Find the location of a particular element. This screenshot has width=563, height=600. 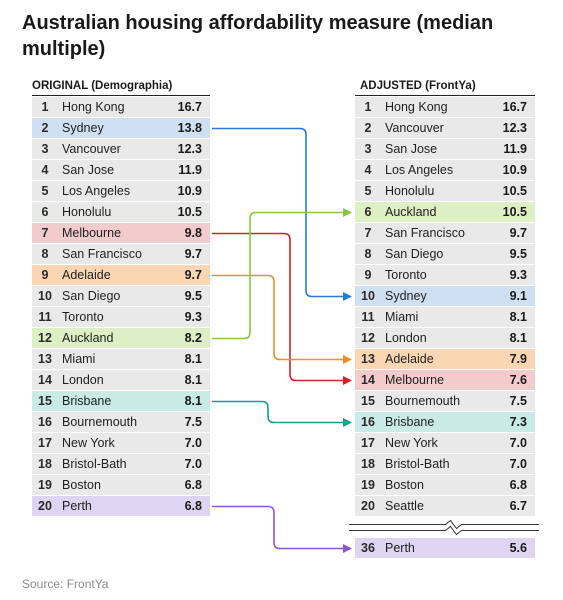

table-row: 9 Adelaide 9.7 is located at coordinates (121, 275).